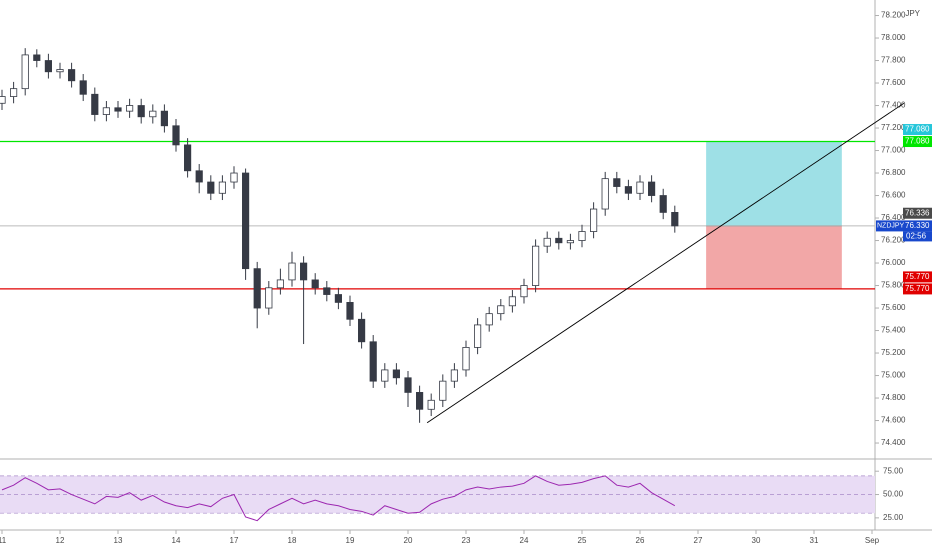  I want to click on y-tick-label: 78.200, so click(893, 15).